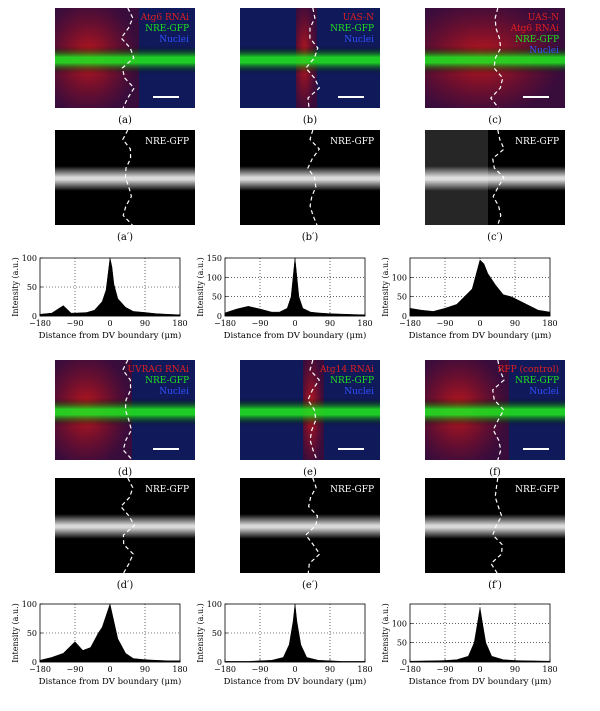  What do you see at coordinates (495, 237) in the screenshot?
I see `panel-label: (c′)` at bounding box center [495, 237].